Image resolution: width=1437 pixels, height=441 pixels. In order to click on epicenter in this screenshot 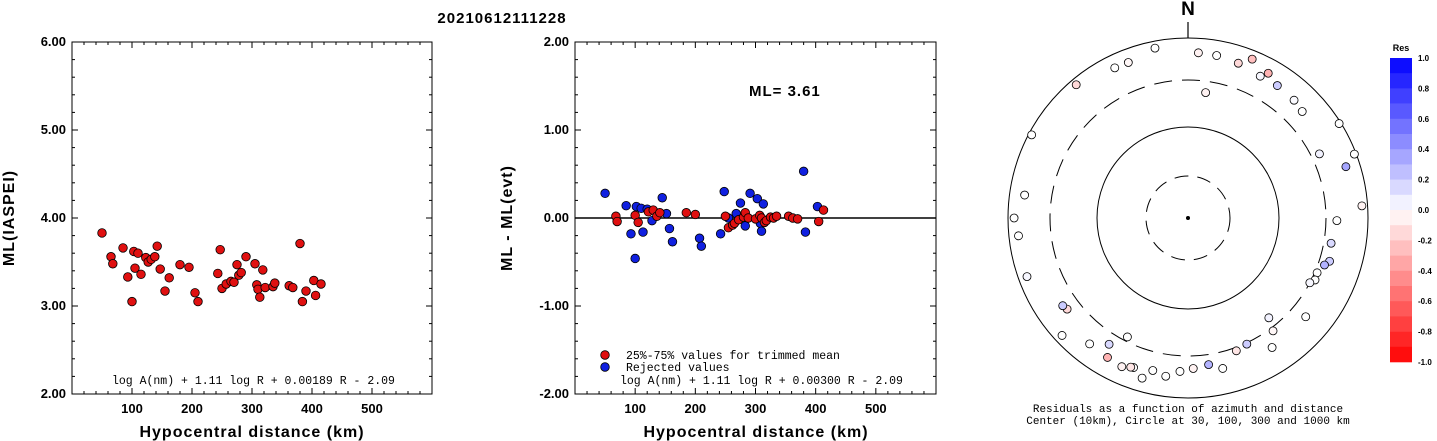, I will do `click(1188, 218)`.